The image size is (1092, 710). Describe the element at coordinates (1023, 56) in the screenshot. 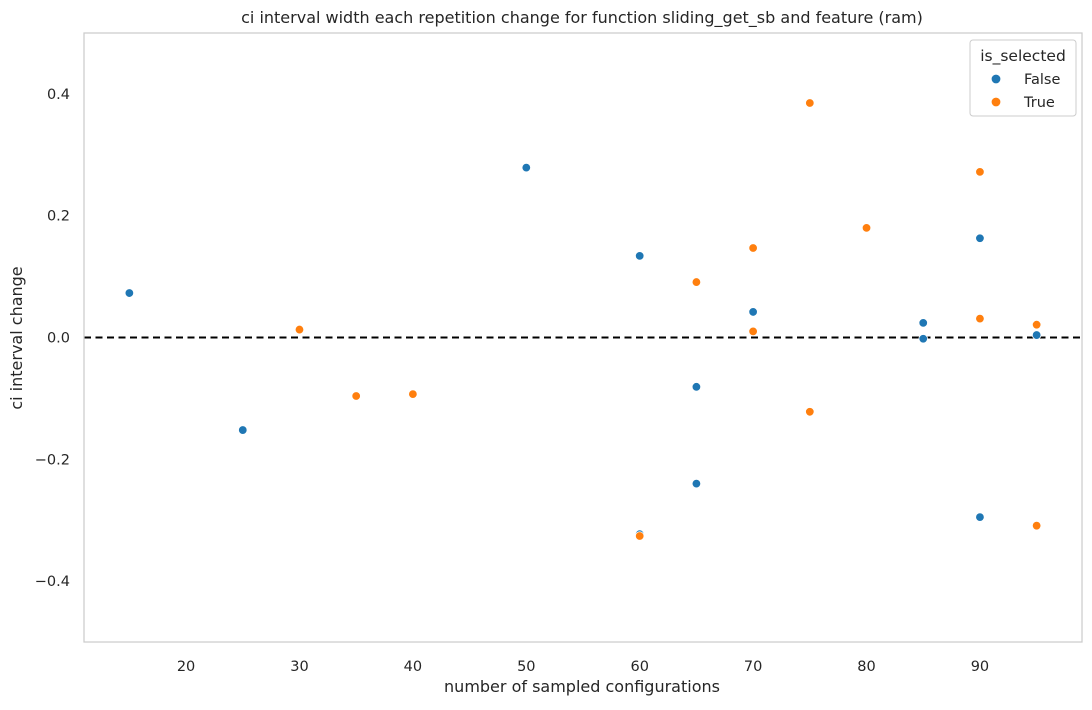

I see `legend-title: is_selected` at that location.